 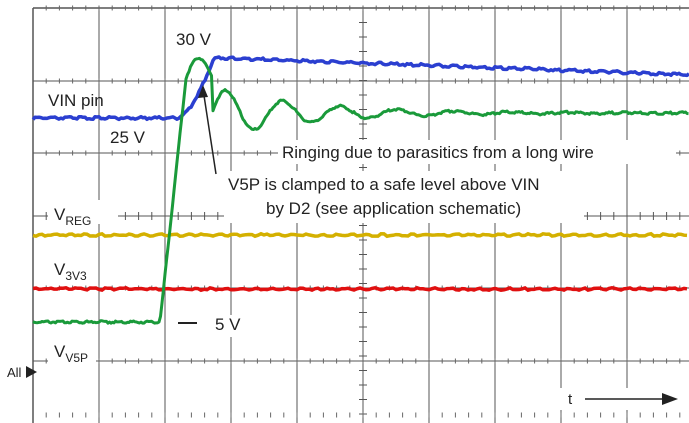 I want to click on label-t: t, so click(x=570, y=399).